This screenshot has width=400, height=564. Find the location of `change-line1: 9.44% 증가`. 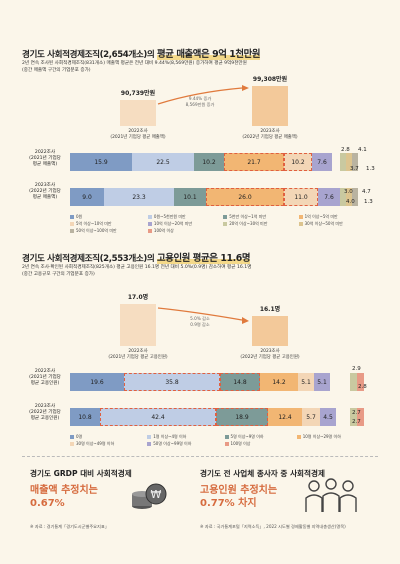

change-line1: 9.44% 증가 is located at coordinates (200, 98).